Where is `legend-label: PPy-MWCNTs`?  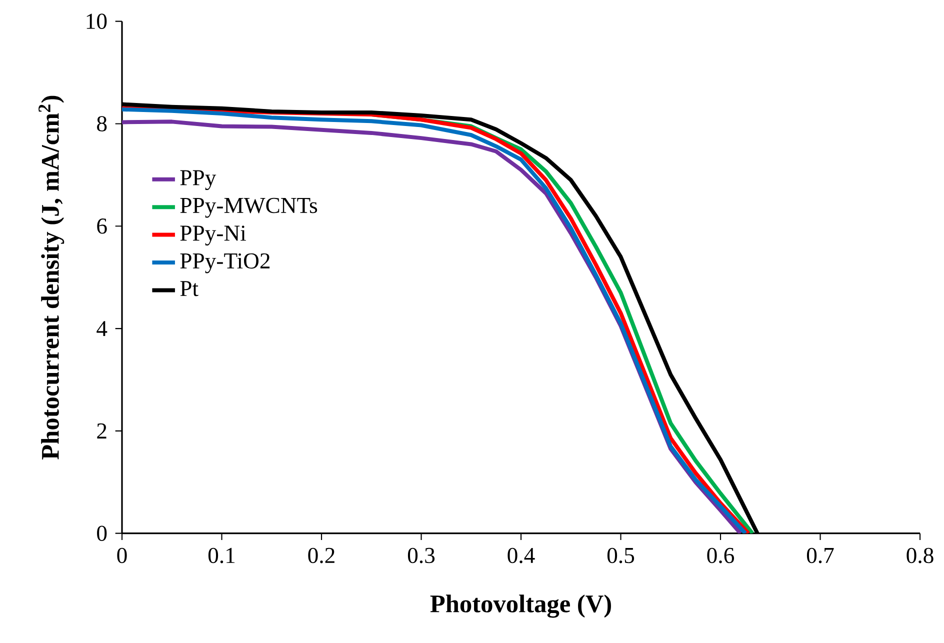 legend-label: PPy-MWCNTs is located at coordinates (249, 208).